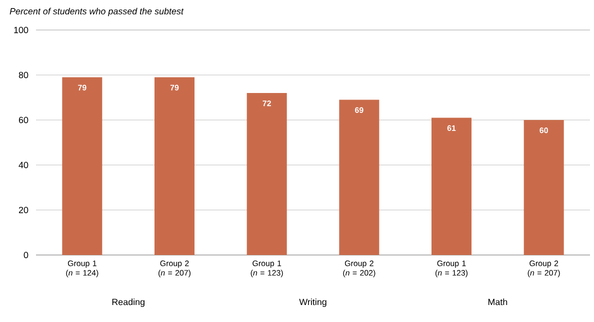 The image size is (594, 322). What do you see at coordinates (26, 255) in the screenshot?
I see `y-tick-label: 0` at bounding box center [26, 255].